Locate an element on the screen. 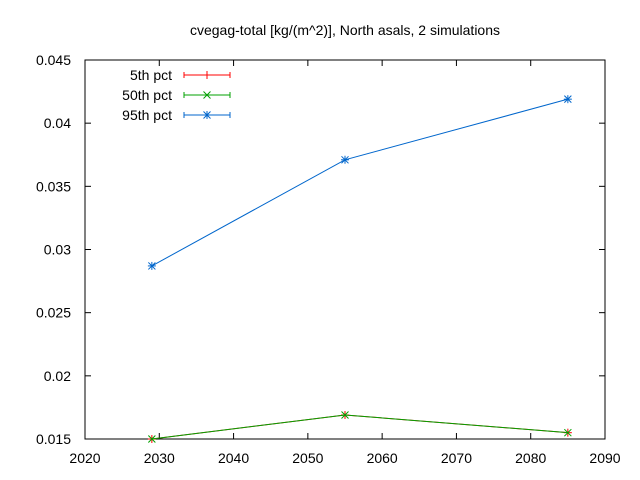  series-50th-pct-line is located at coordinates (359, 427).